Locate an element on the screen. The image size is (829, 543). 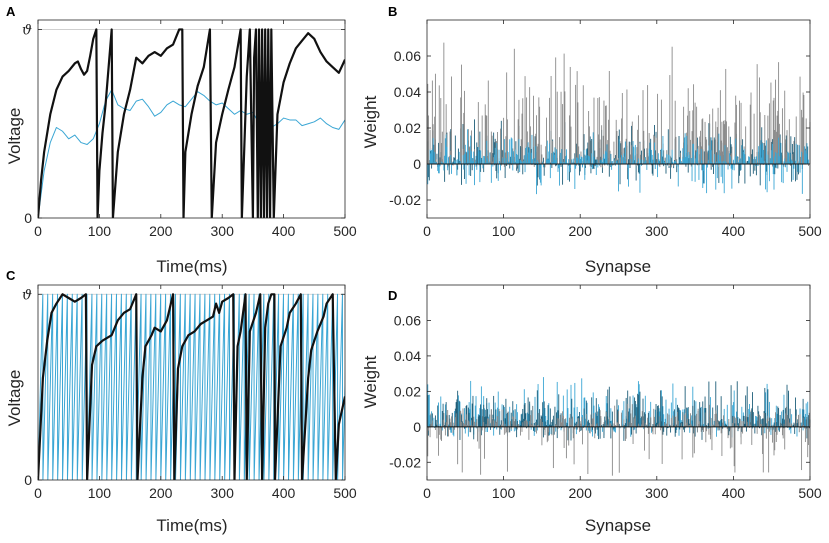
panel-a-axes-box is located at coordinates (191, 119).